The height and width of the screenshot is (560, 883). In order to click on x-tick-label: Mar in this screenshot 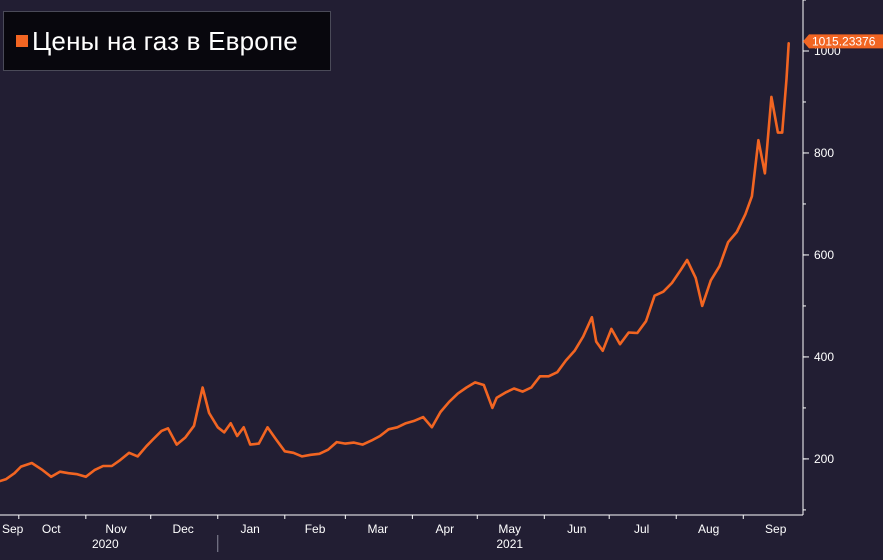, I will do `click(377, 529)`.